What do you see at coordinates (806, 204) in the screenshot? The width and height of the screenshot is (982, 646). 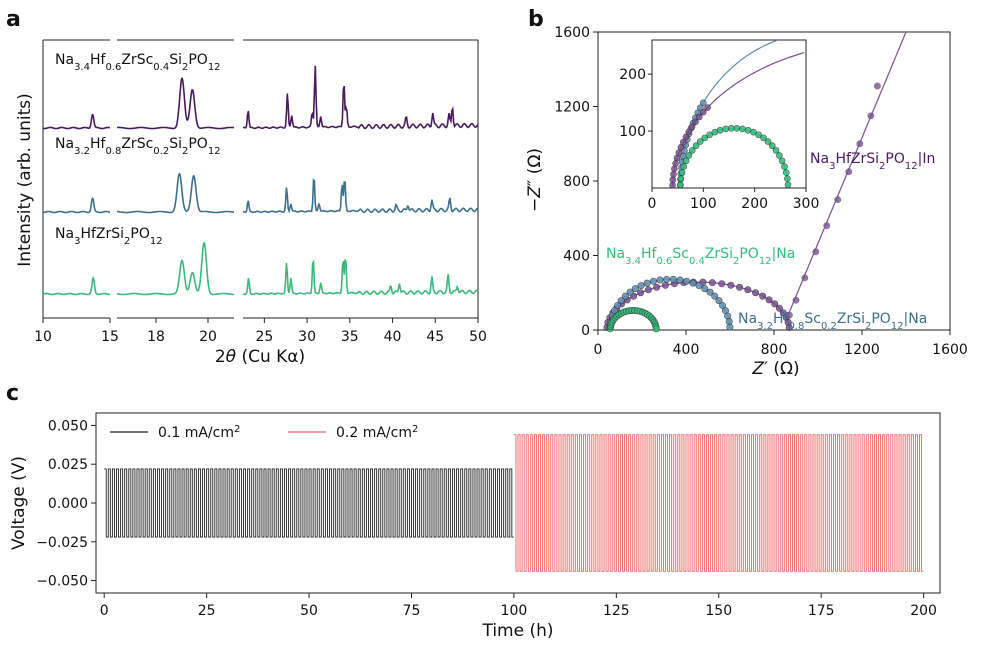 I see `b-inset-x-tick-label-300: 300` at bounding box center [806, 204].